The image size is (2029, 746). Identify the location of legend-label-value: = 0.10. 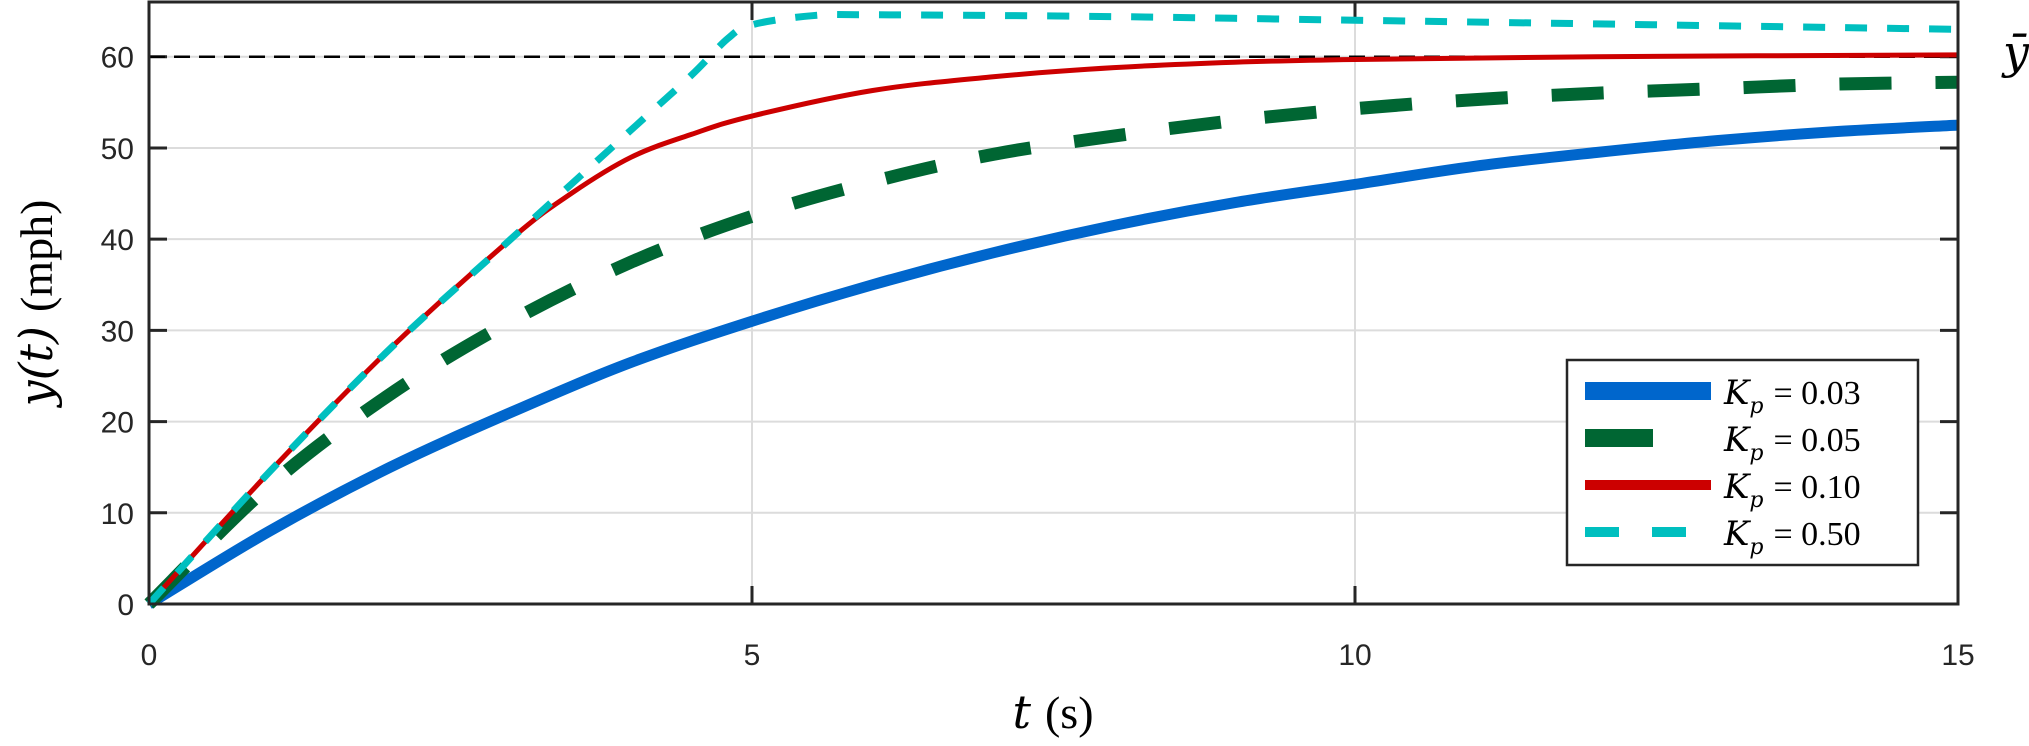
(1817, 487).